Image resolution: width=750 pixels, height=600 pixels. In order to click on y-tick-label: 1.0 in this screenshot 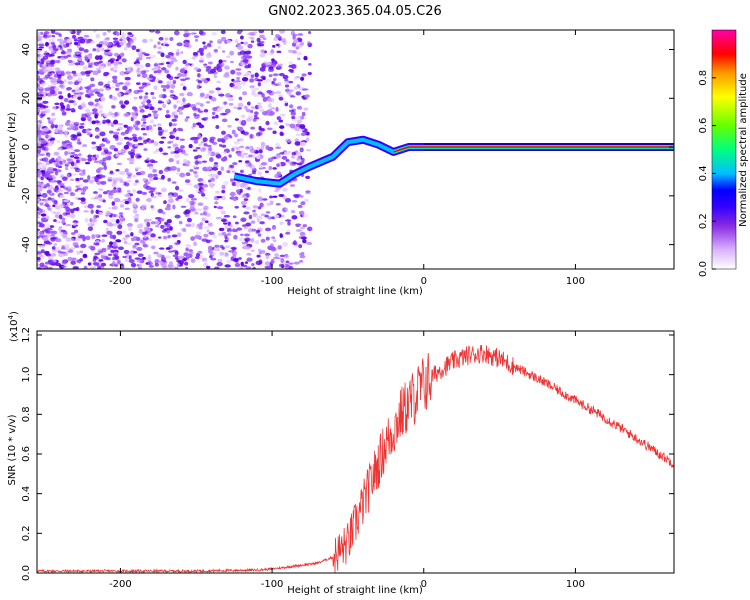, I will do `click(26, 375)`.